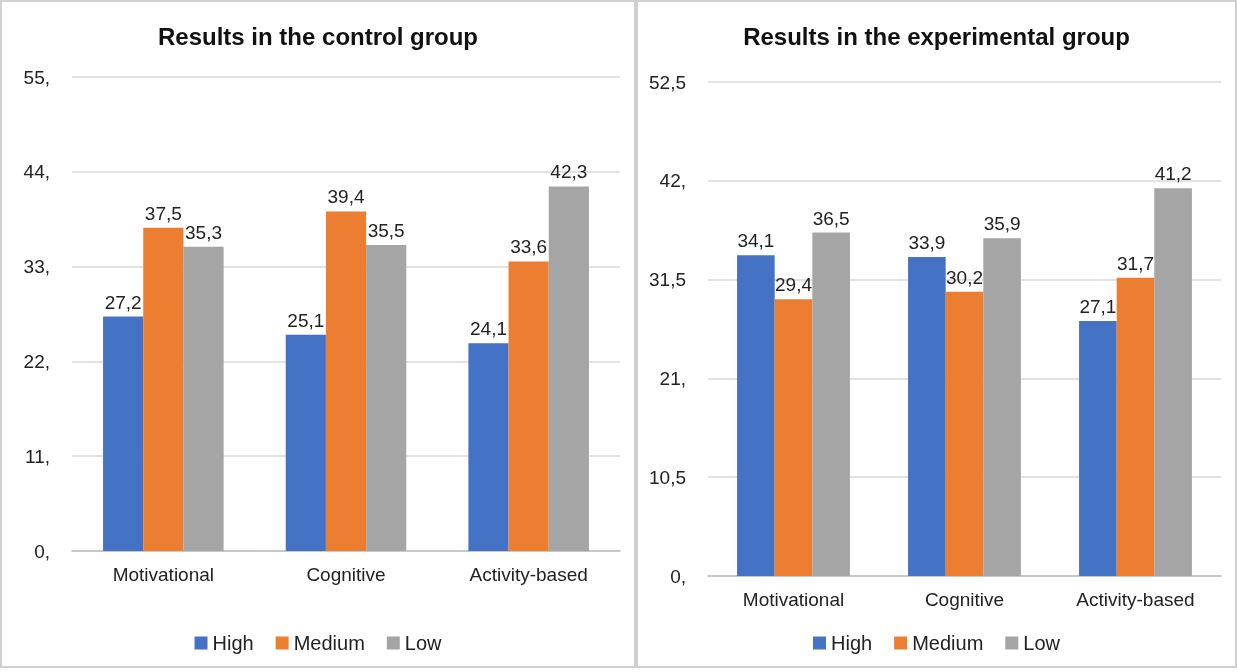 This screenshot has height=672, width=1237. I want to click on data-label: 27,2, so click(123, 302).